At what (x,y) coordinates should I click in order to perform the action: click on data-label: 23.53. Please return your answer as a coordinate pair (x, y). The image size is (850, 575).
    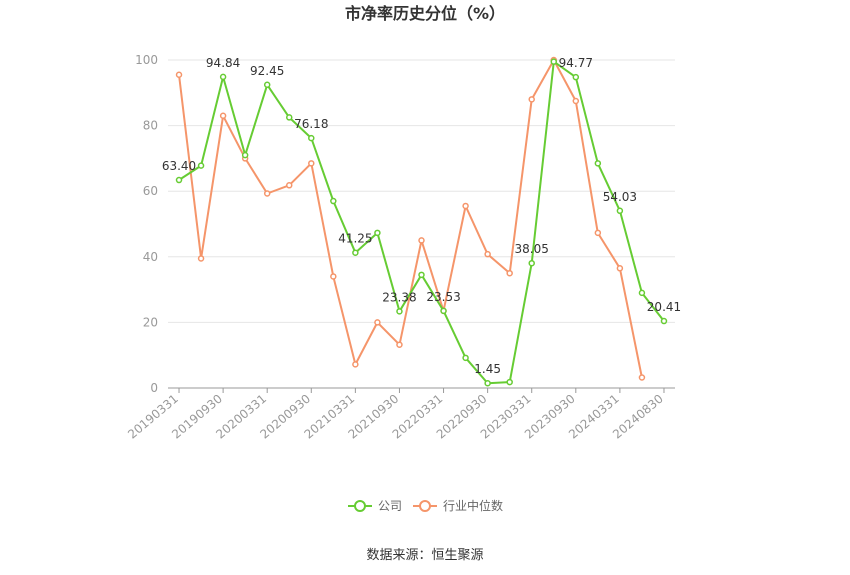
    Looking at the image, I should click on (443, 297).